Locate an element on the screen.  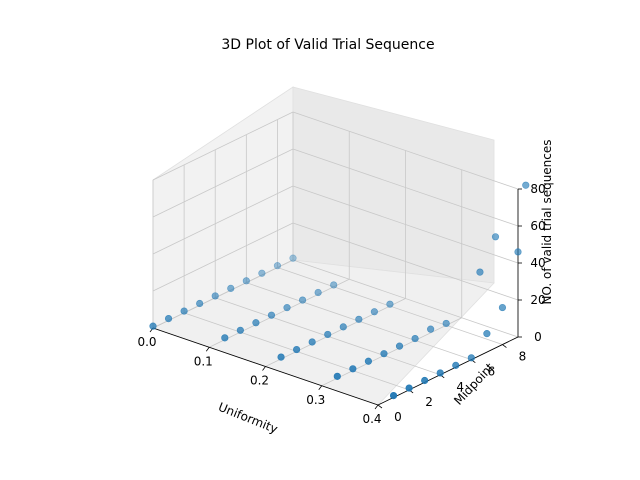
x-axis-label: Uniformity is located at coordinates (248, 418).